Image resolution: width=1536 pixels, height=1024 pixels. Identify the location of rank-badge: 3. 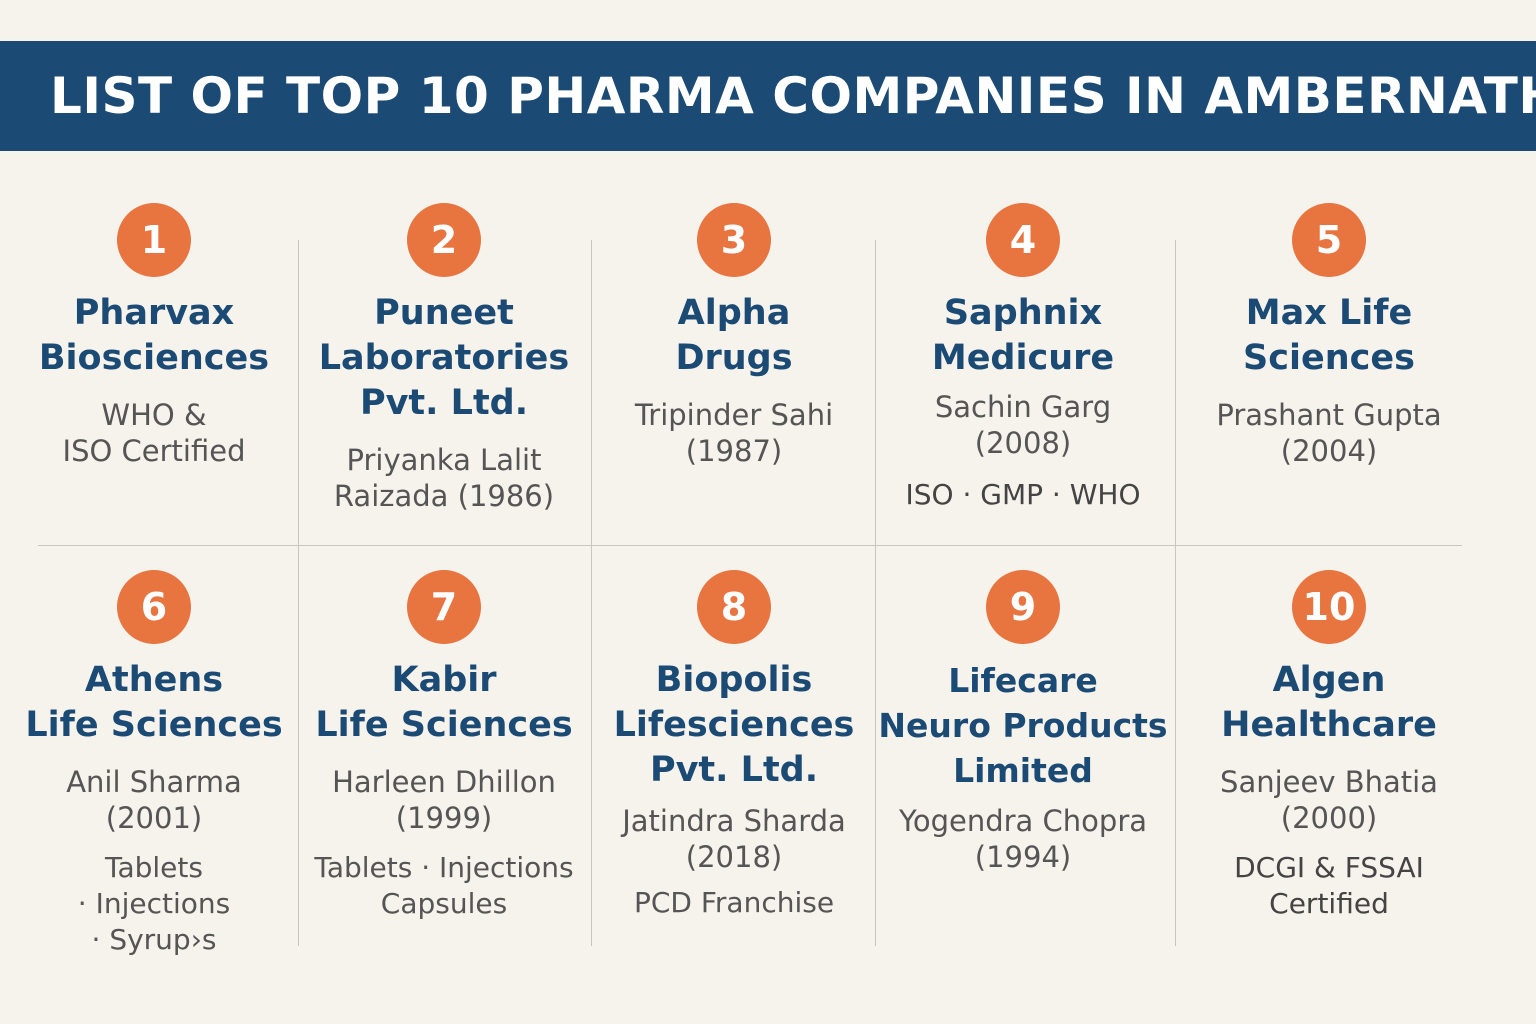
(734, 240).